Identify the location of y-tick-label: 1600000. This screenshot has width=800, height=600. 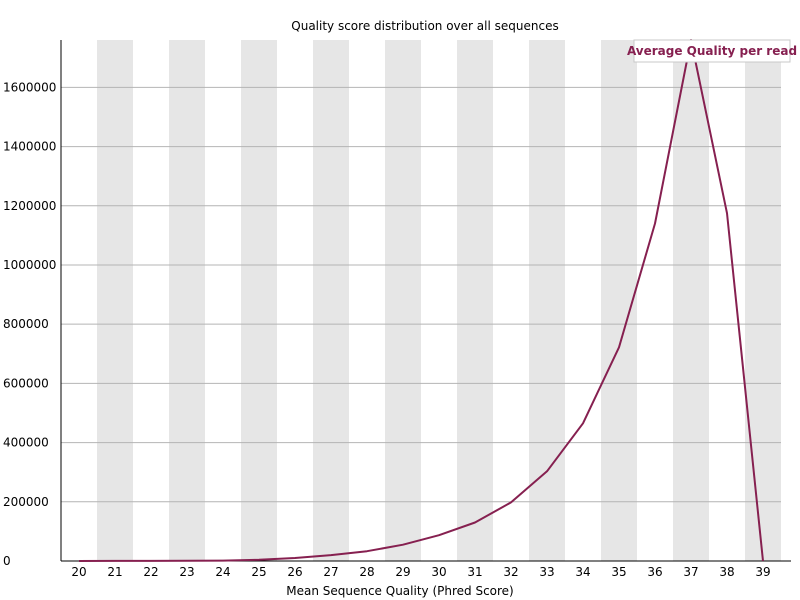
(29, 87).